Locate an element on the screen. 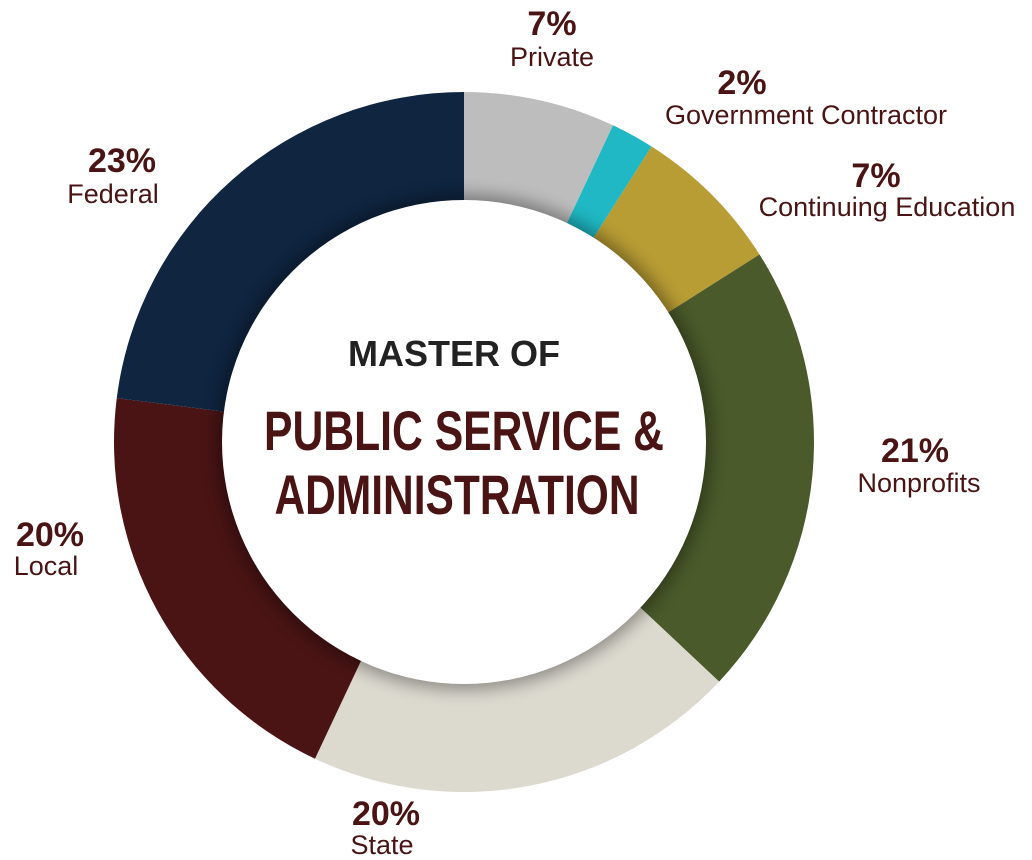 Image resolution: width=1032 pixels, height=860 pixels. slice-percent-federal: 23% is located at coordinates (122, 161).